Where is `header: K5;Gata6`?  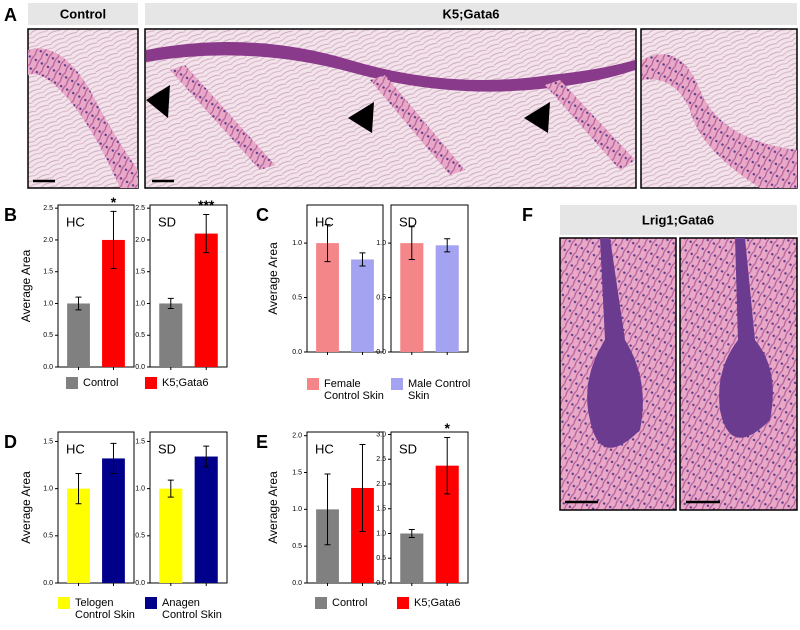
header: K5;Gata6 is located at coordinates (470, 13).